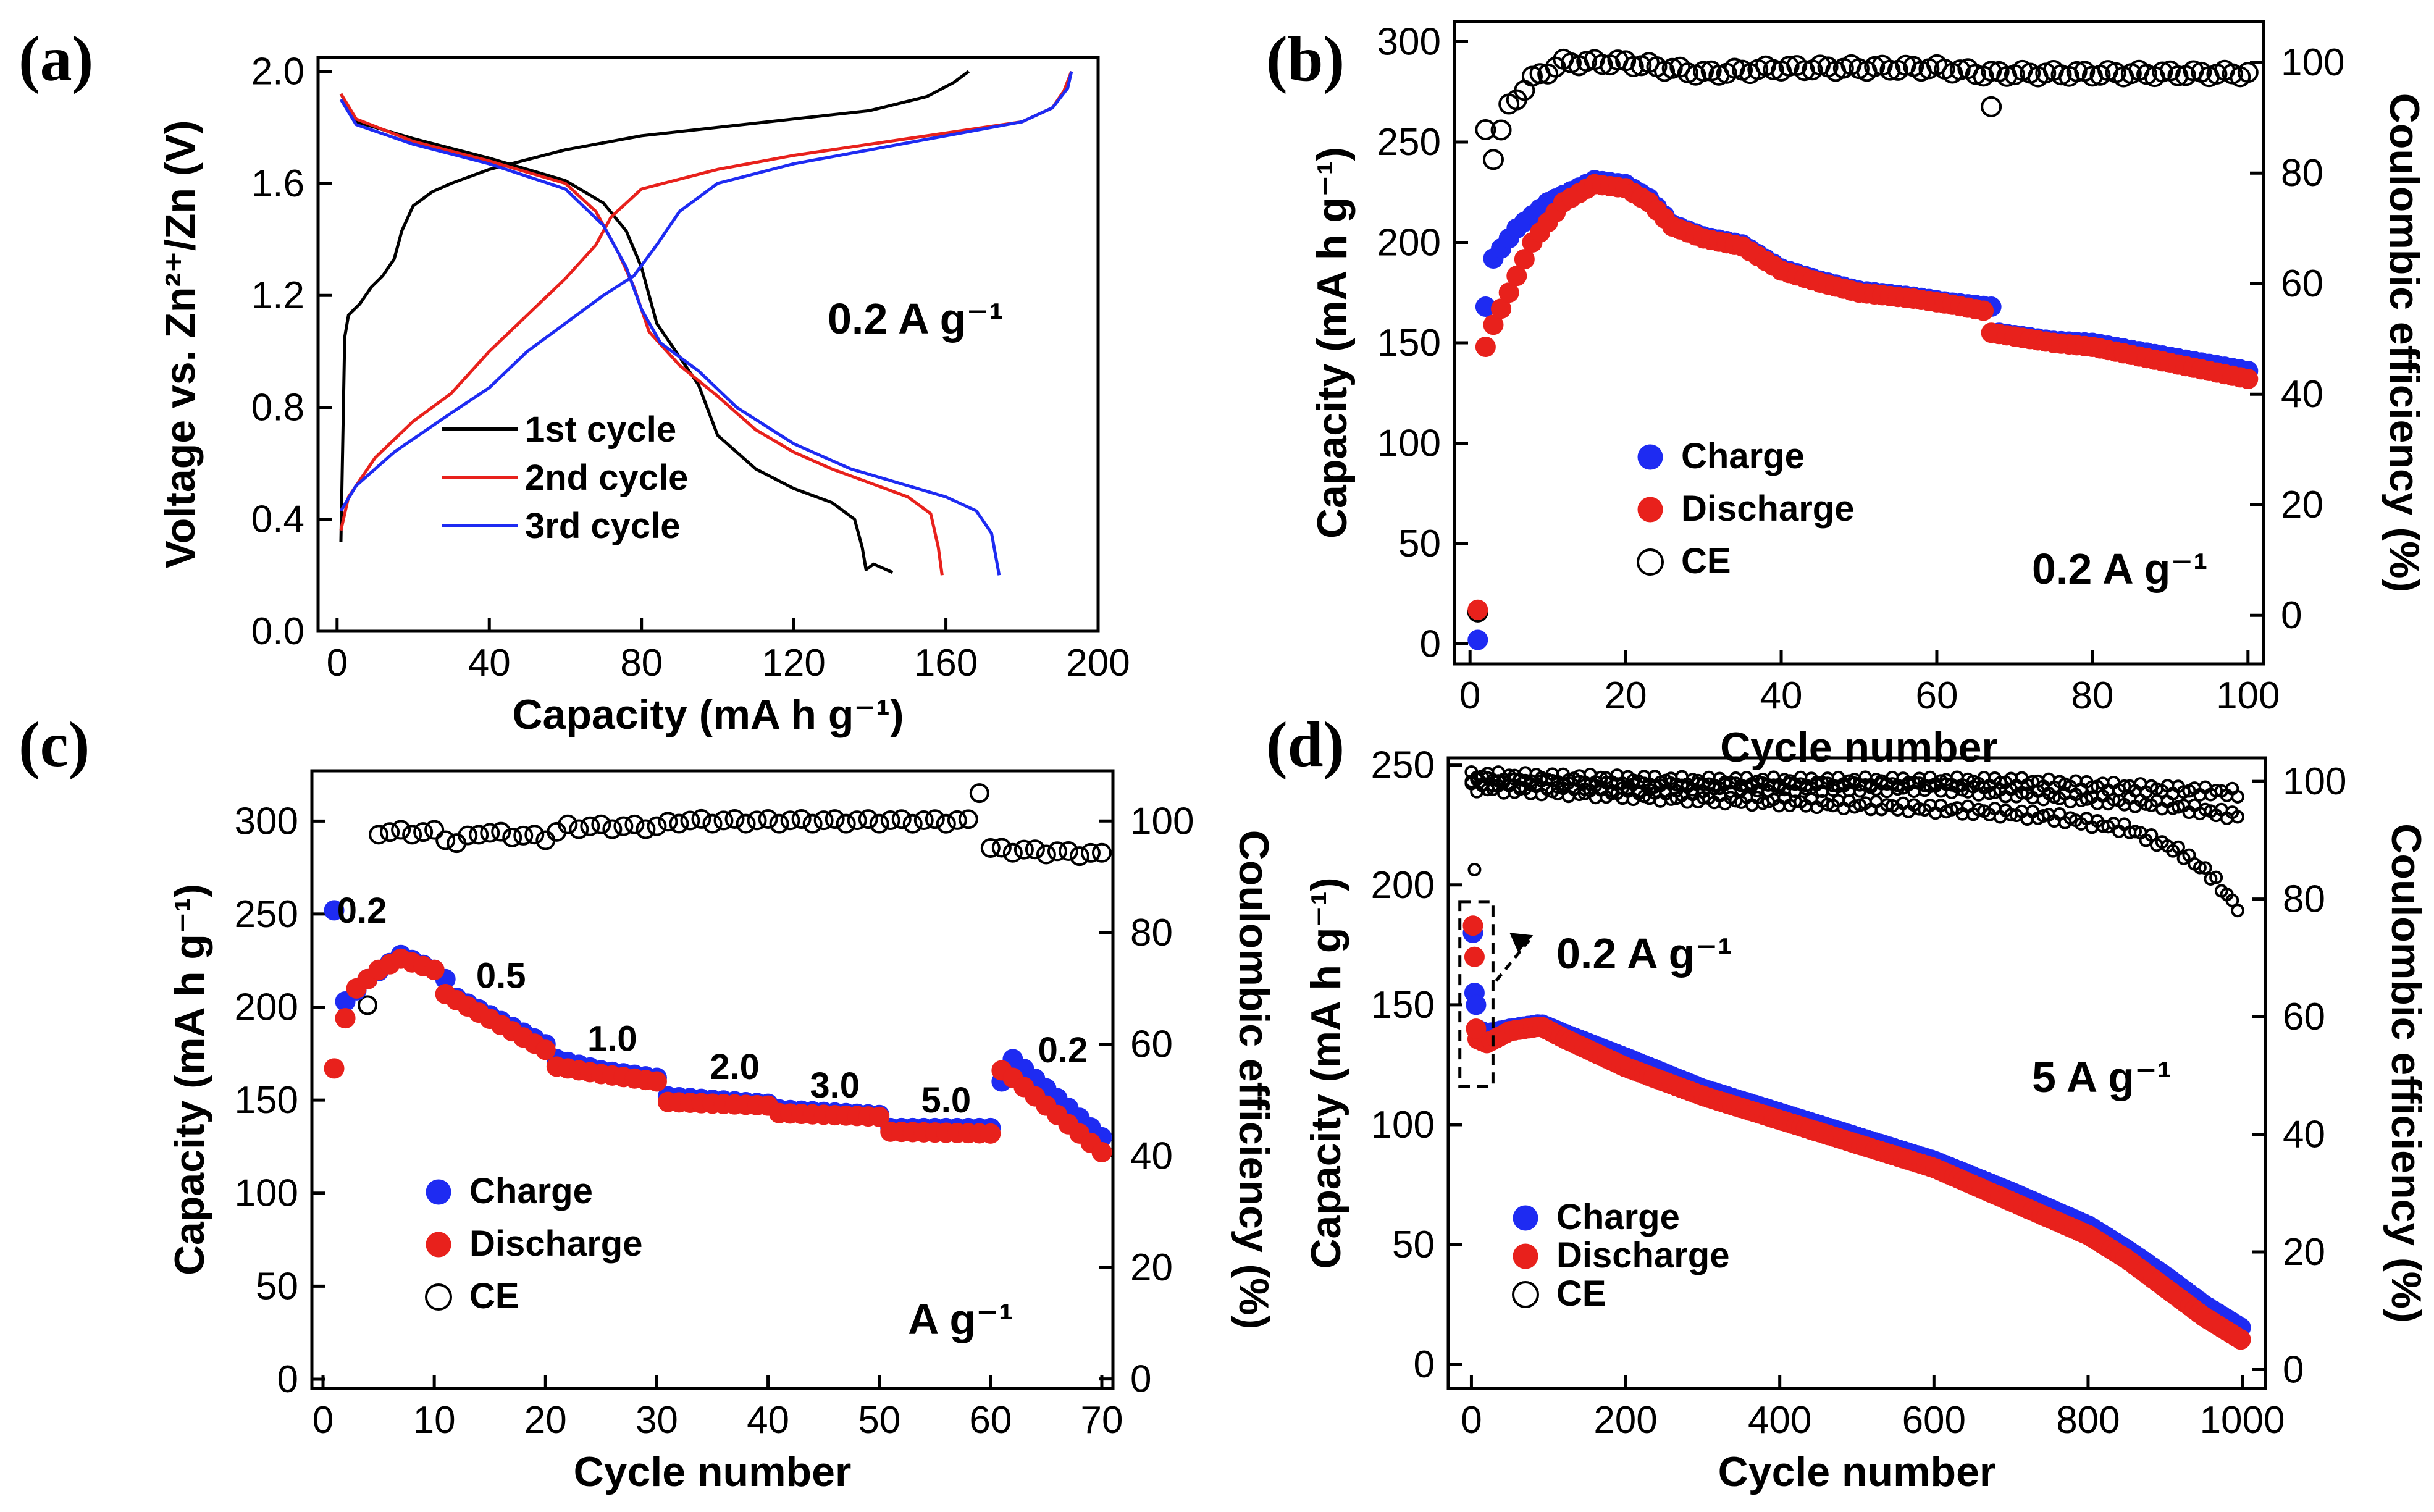 The image size is (2434, 1512). I want to click on x-tick-label: 30, so click(657, 1420).